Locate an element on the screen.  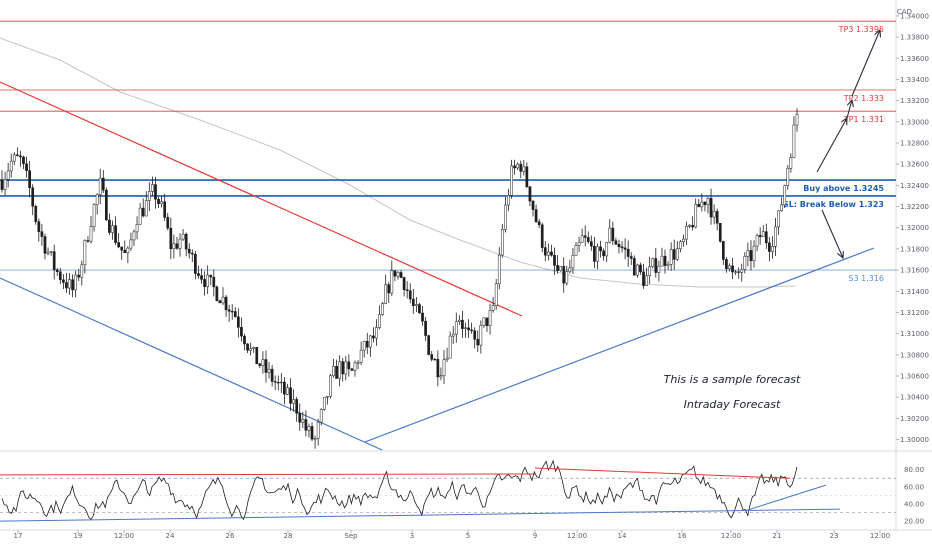
forecast-arrows-layer is located at coordinates (848, 144).